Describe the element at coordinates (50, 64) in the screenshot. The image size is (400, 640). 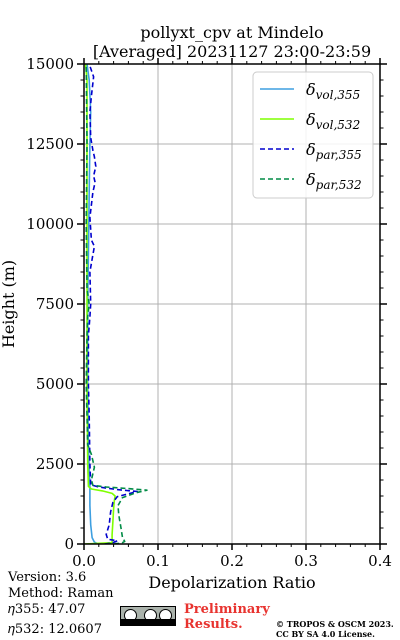
I see `y-tick-label: 15000` at that location.